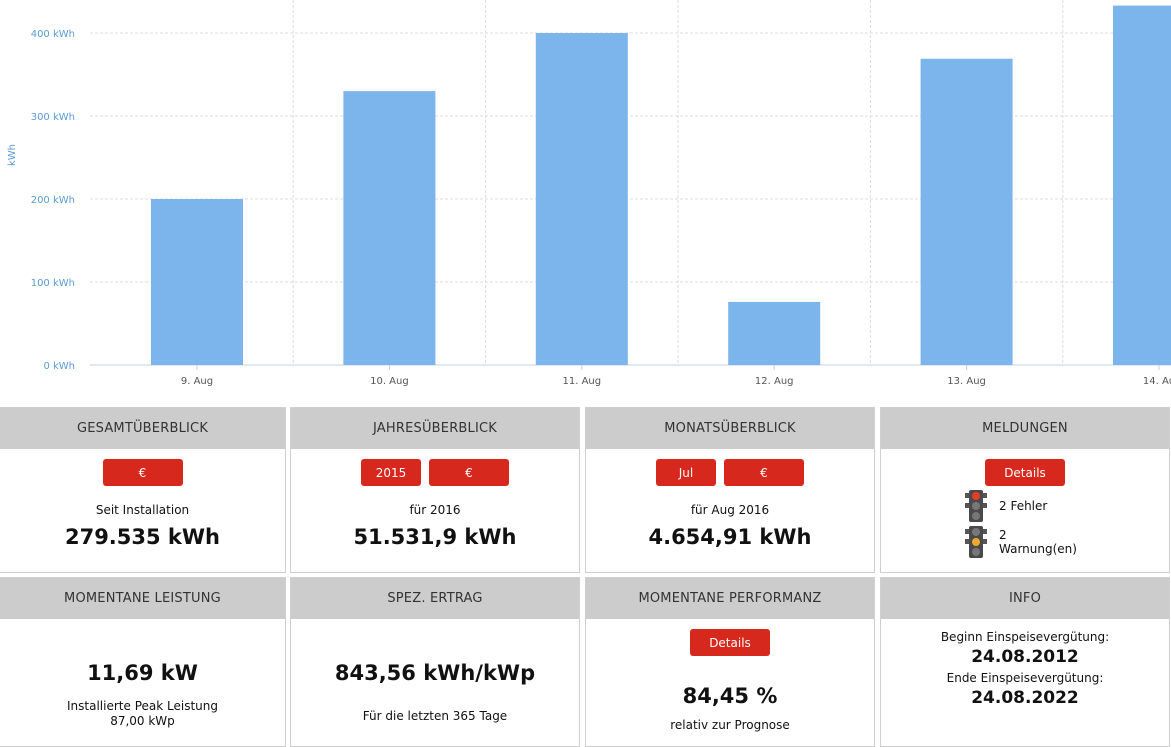  I want to click on year-select-button: 2015, so click(391, 472).